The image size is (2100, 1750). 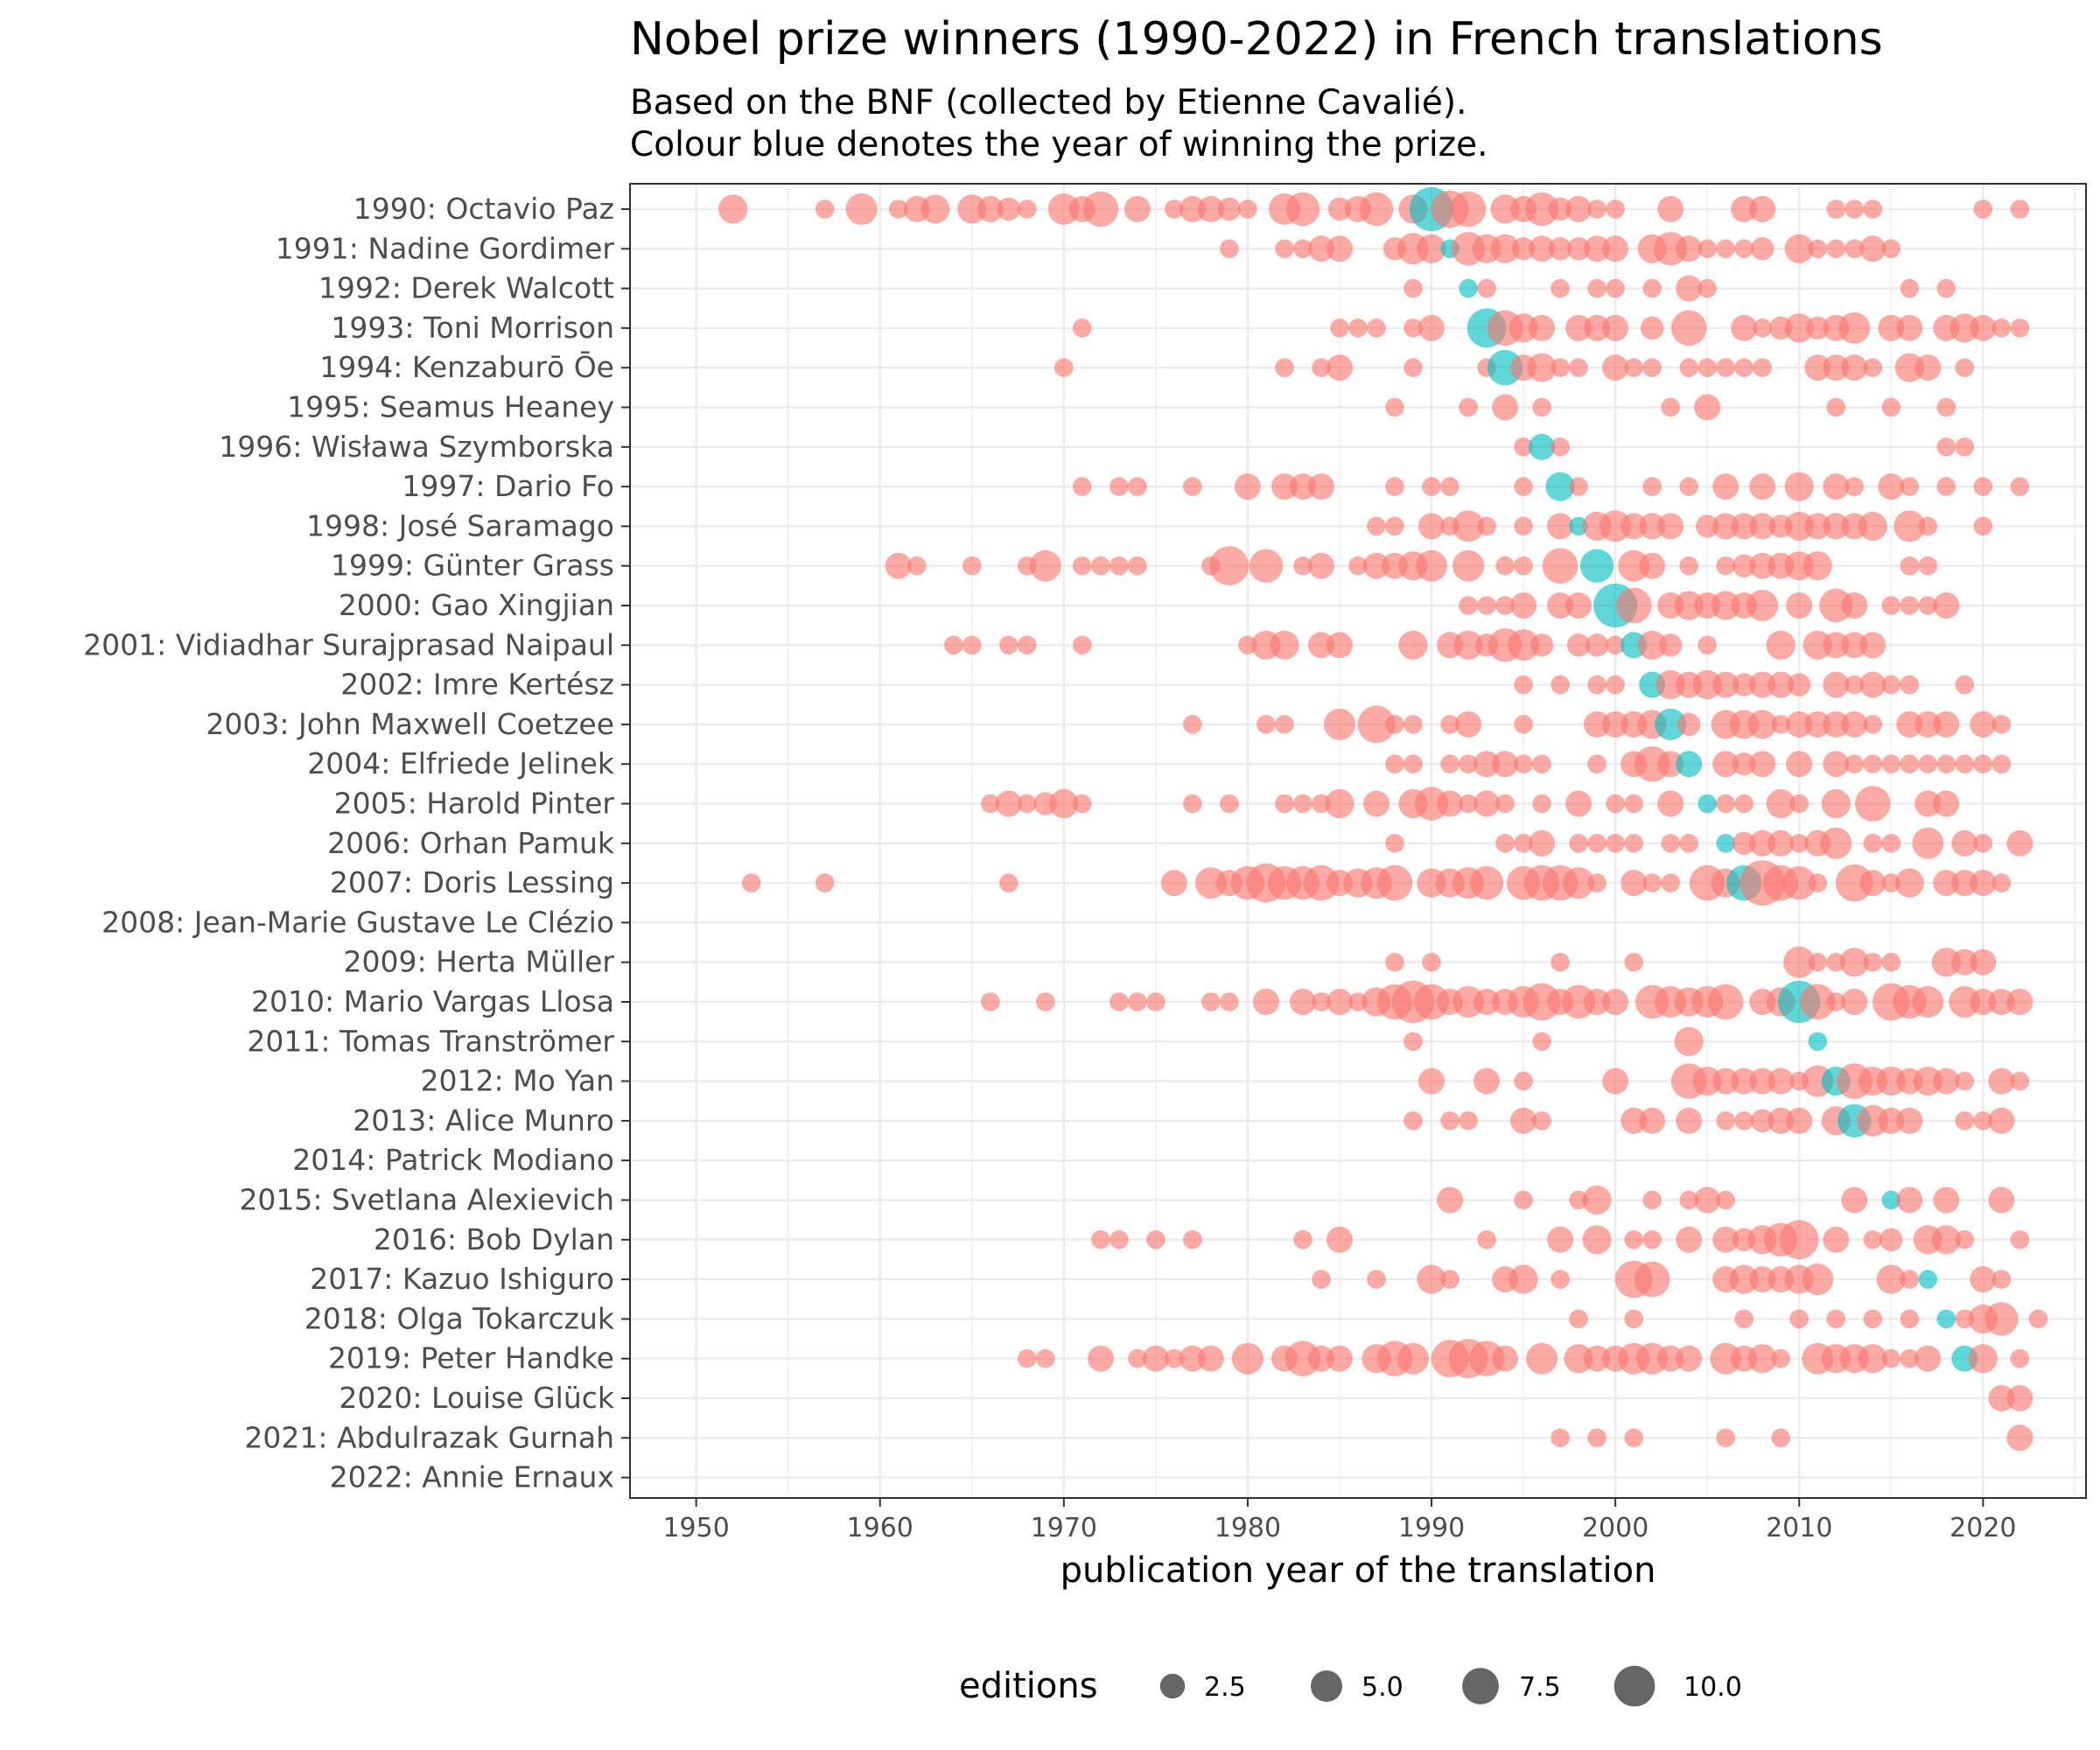 I want to click on y-tick-label: 2015: Svetlana Alexievich, so click(x=426, y=1200).